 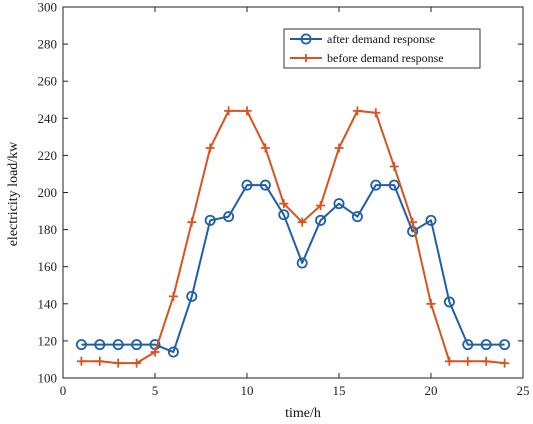 I want to click on y-tick-label: 200, so click(x=48, y=192).